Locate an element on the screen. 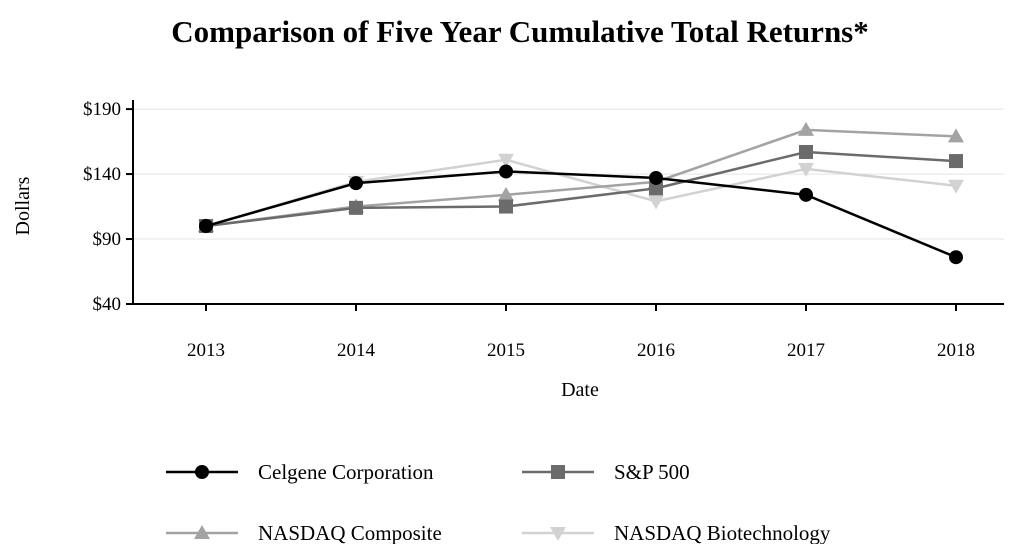 Image resolution: width=1016 pixels, height=544 pixels. x-tick-label: 2015 is located at coordinates (506, 350).